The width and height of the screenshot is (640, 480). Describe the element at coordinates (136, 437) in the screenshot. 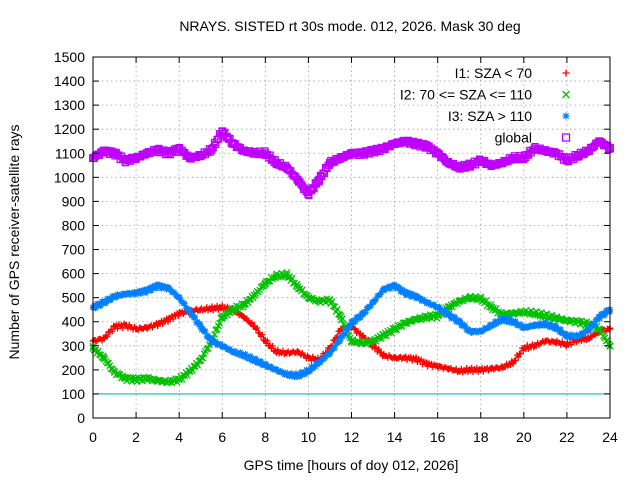

I see `x-tick-label: 2` at that location.